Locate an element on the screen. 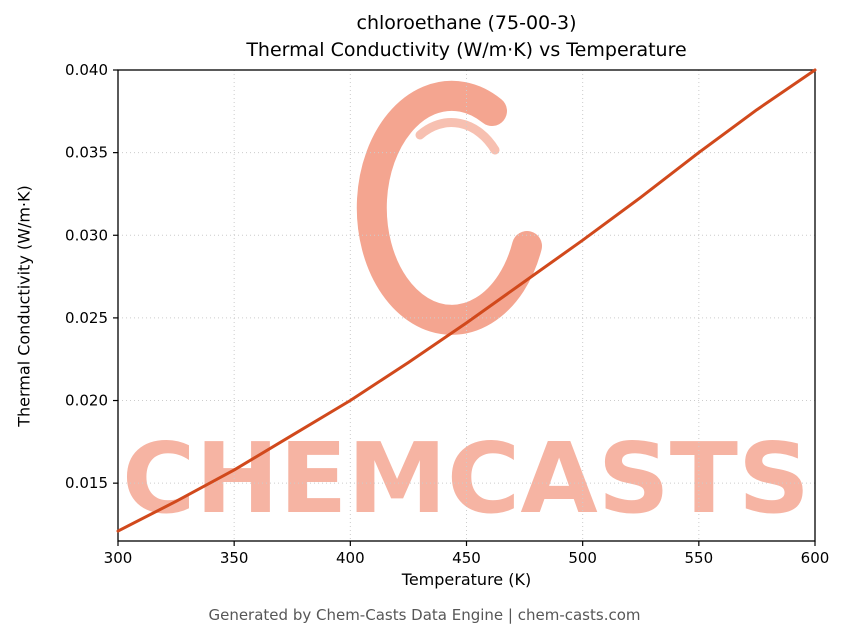 The image size is (849, 644). y-axis-label: Thermal Conductivity (W/m·K) is located at coordinates (24, 306).